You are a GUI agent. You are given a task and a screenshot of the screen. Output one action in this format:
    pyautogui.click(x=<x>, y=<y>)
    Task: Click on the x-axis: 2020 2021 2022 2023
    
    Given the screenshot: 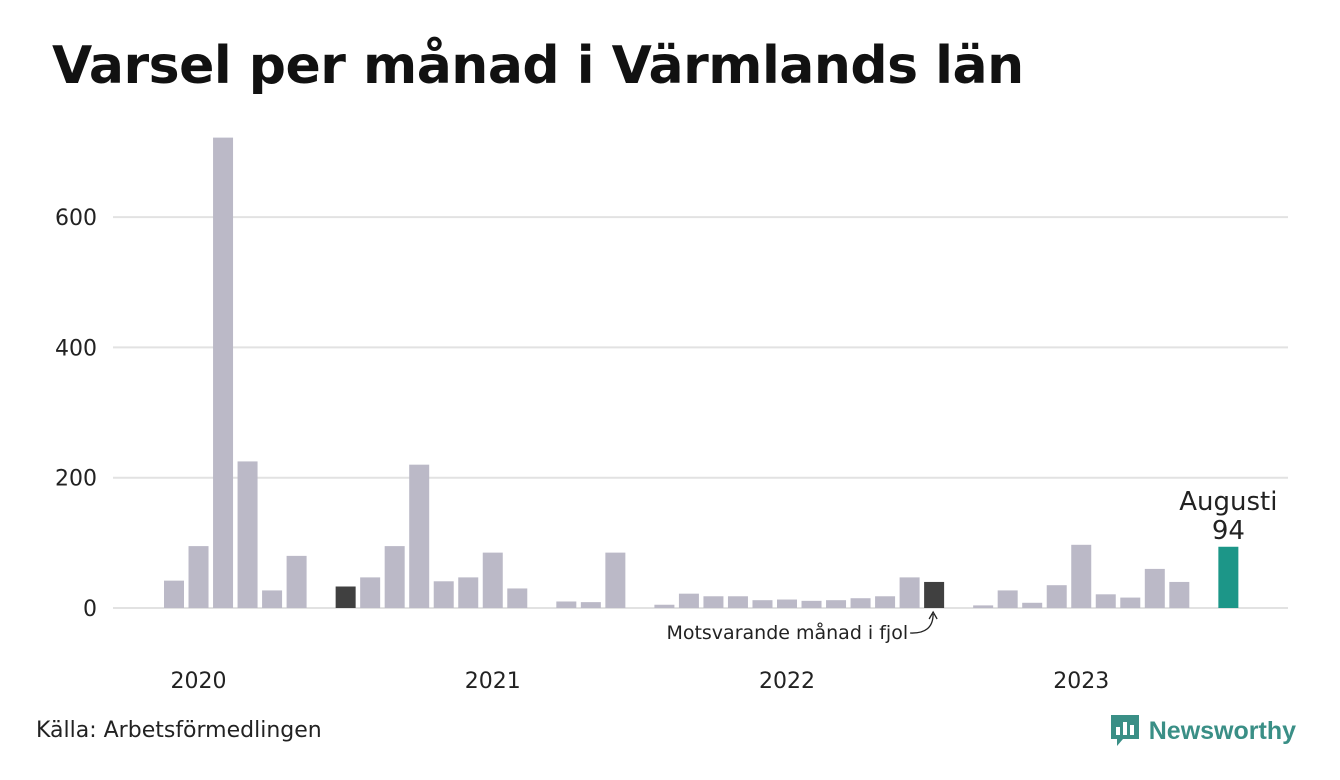 What is the action you would take?
    pyautogui.click(x=640, y=681)
    